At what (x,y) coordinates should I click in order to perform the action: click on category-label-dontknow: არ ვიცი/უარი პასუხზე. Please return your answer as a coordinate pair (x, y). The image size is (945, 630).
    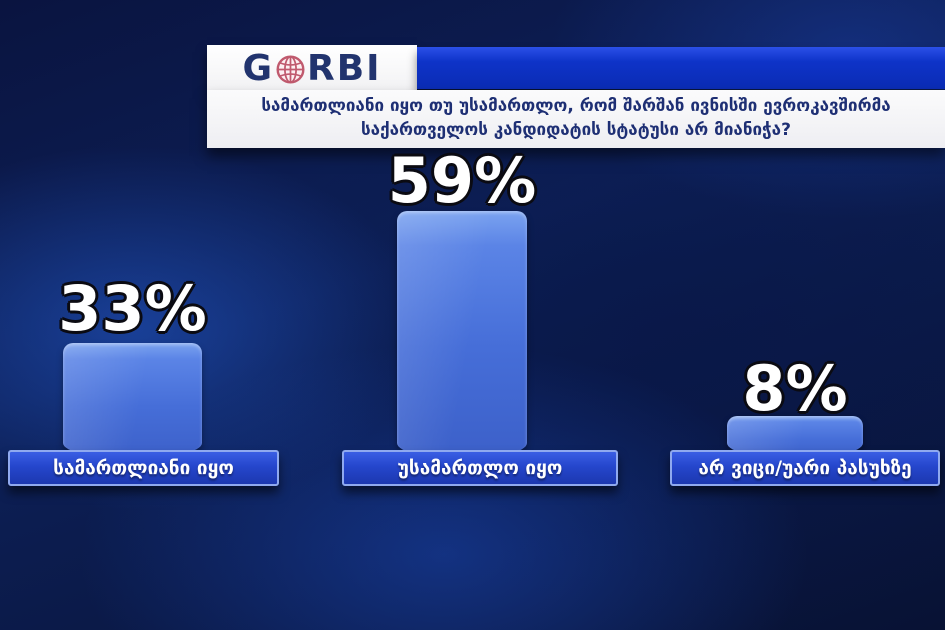
    Looking at the image, I should click on (805, 468).